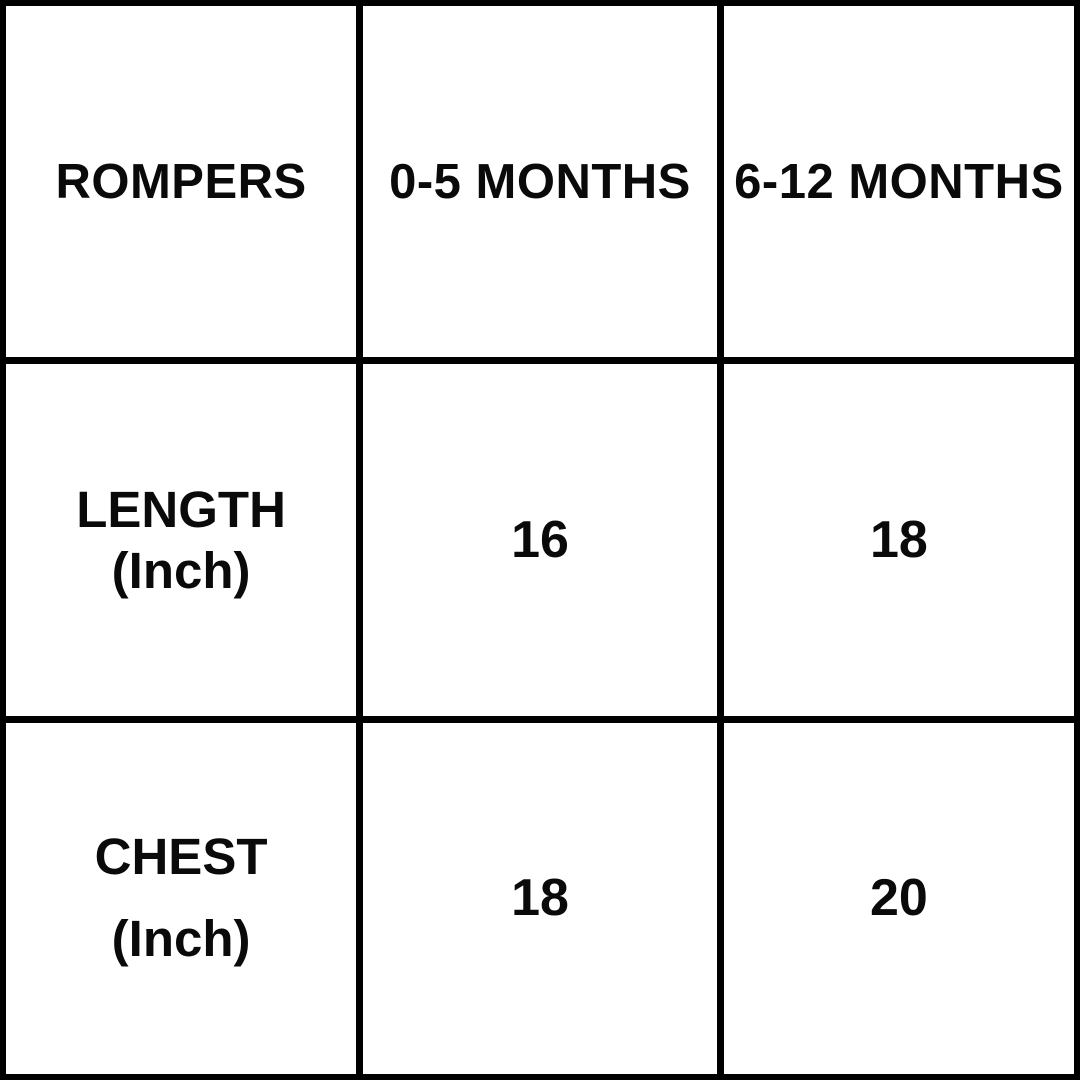  I want to click on row-label-chest-text: CHEST, so click(181, 856).